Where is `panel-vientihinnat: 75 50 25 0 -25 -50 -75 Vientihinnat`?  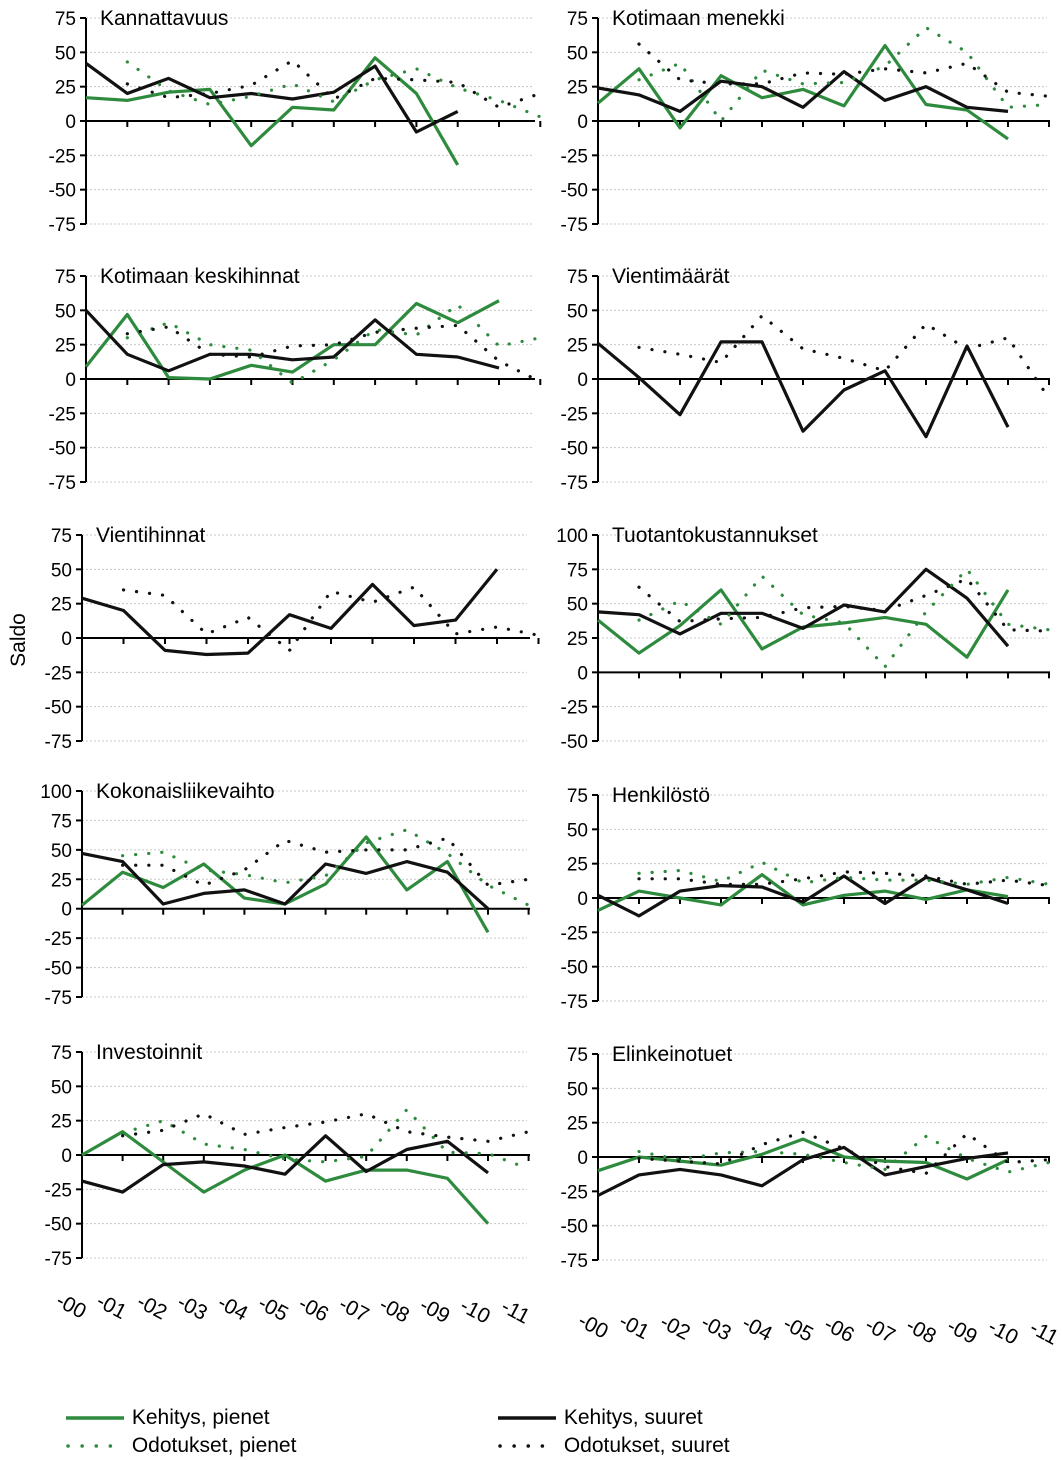 panel-vientihinnat: 75 50 25 0 -25 -50 -75 Vientihinnat is located at coordinates (293, 638).